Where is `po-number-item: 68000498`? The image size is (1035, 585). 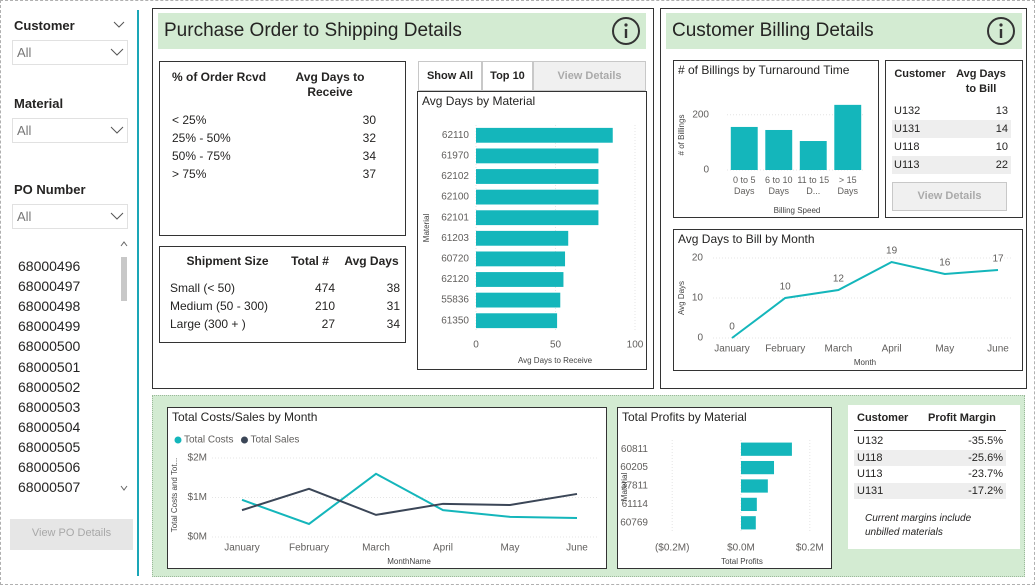
po-number-item: 68000498 is located at coordinates (49, 306).